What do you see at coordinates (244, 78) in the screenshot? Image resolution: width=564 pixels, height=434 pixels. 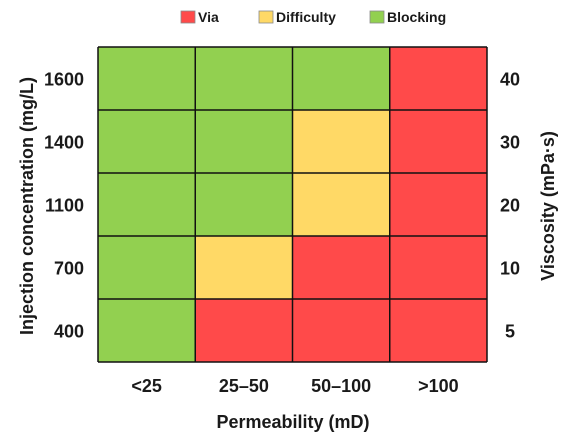 I see `heatmap-cell-1600-25–50` at bounding box center [244, 78].